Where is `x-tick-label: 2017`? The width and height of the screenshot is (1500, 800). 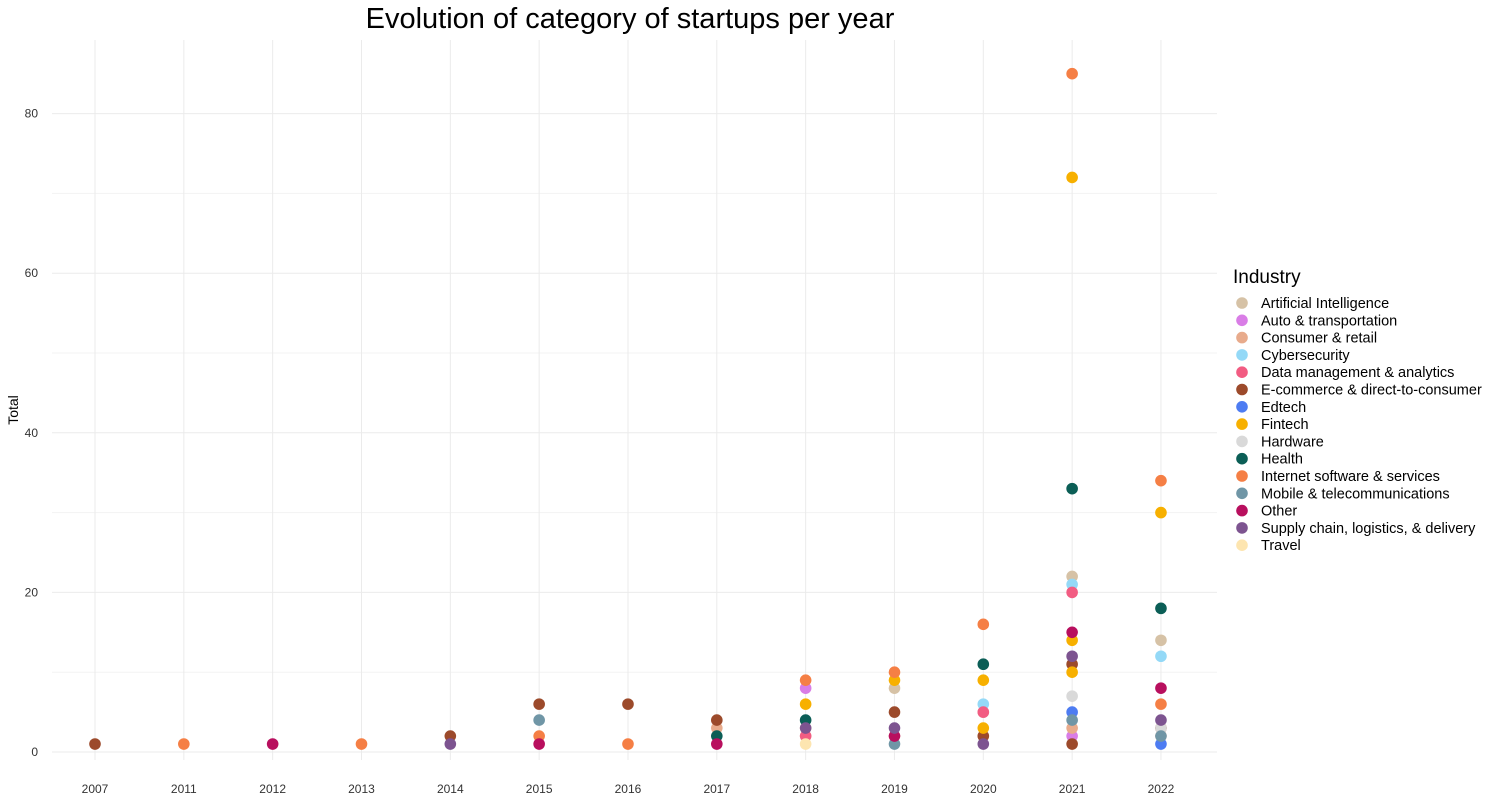 x-tick-label: 2017 is located at coordinates (716, 789).